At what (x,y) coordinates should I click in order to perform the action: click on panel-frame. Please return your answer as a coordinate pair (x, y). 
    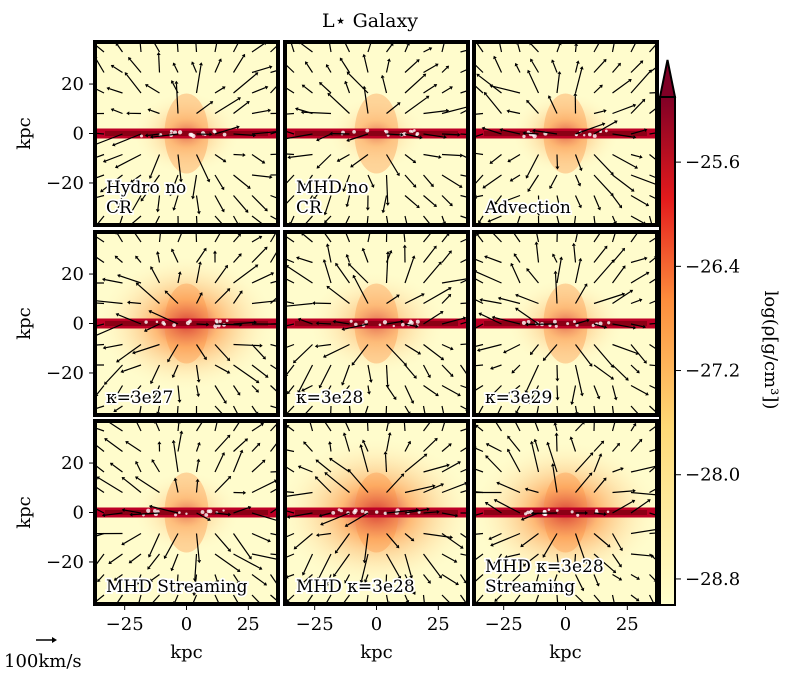
    Looking at the image, I should click on (376, 133).